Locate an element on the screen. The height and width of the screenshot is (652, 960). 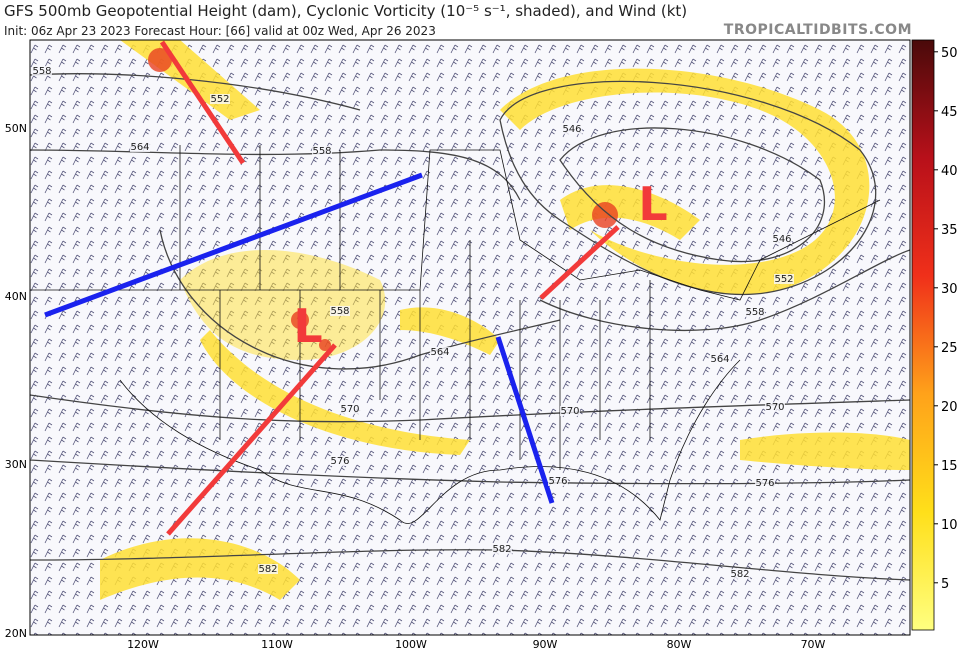
brand: TROPICALTIDBITS.COM is located at coordinates (817, 30).